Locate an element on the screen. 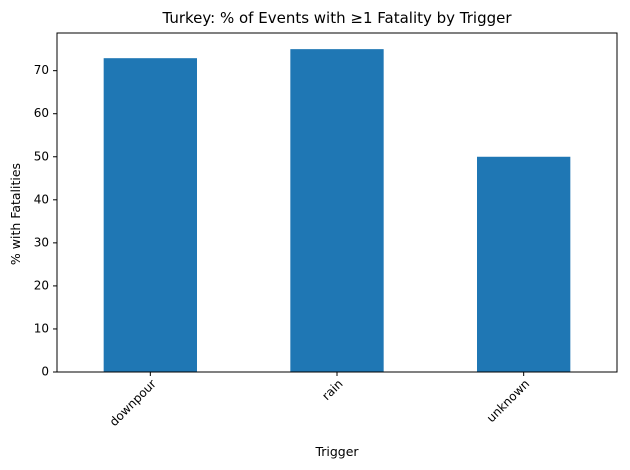  x-axis-label: Trigger is located at coordinates (336, 451).